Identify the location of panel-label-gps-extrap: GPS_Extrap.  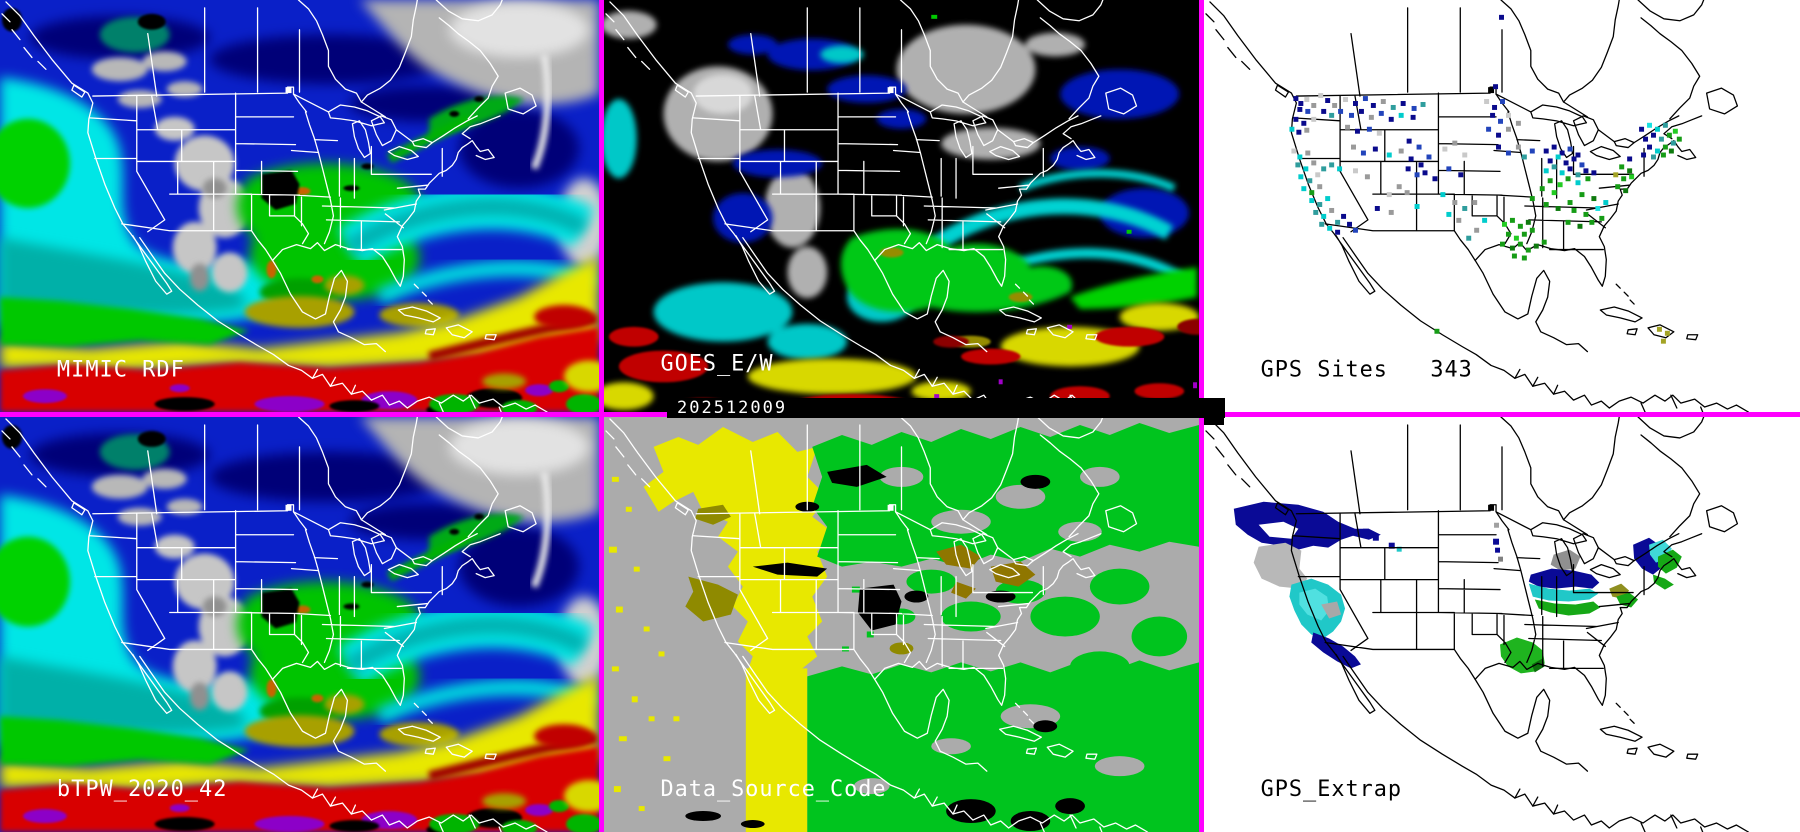
(1331, 789).